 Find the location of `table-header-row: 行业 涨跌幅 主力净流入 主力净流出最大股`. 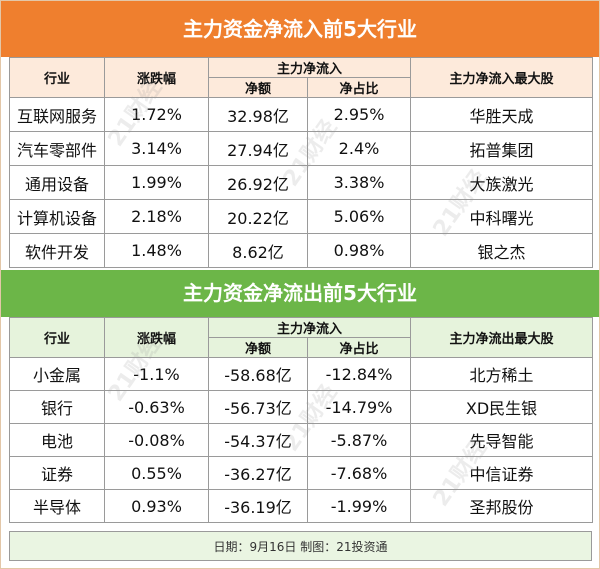

table-header-row: 行业 涨跌幅 主力净流入 主力净流出最大股 is located at coordinates (301, 337).